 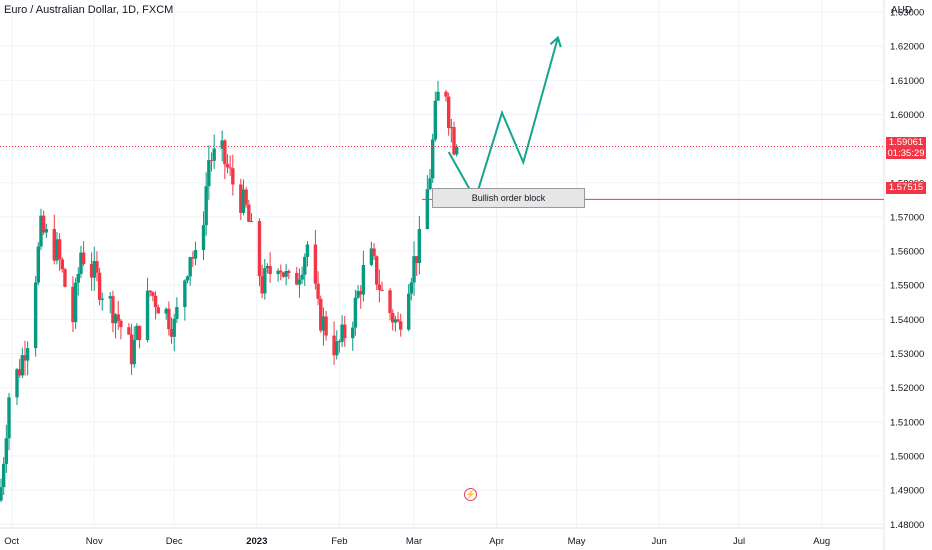 What do you see at coordinates (907, 217) in the screenshot?
I see `y-tick-label: 1.57000` at bounding box center [907, 217].